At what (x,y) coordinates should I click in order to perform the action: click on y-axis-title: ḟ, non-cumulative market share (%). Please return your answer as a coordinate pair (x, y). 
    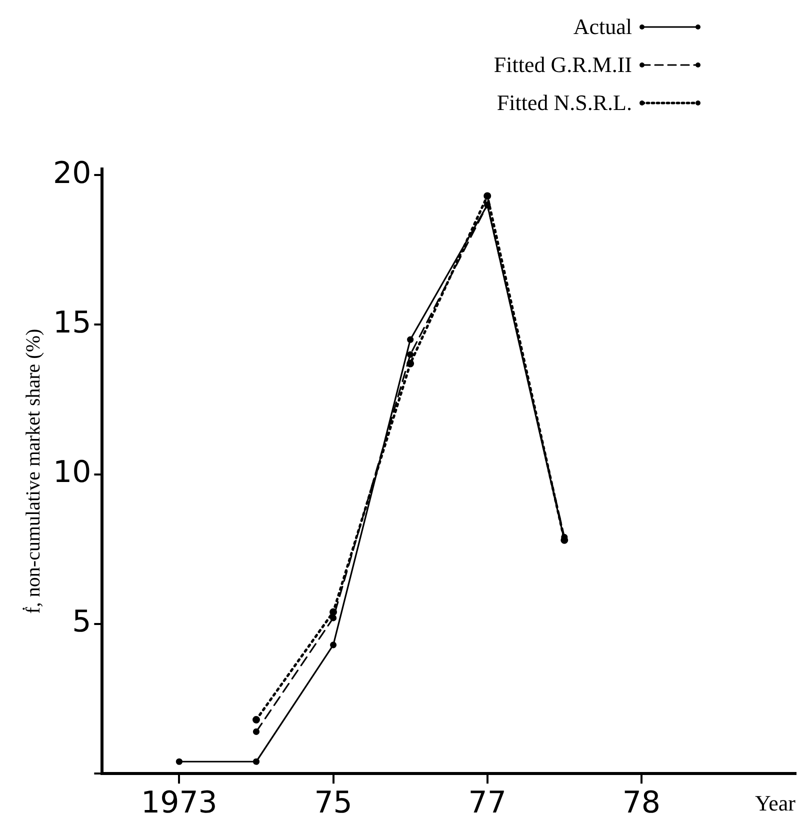
    Looking at the image, I should click on (33, 471).